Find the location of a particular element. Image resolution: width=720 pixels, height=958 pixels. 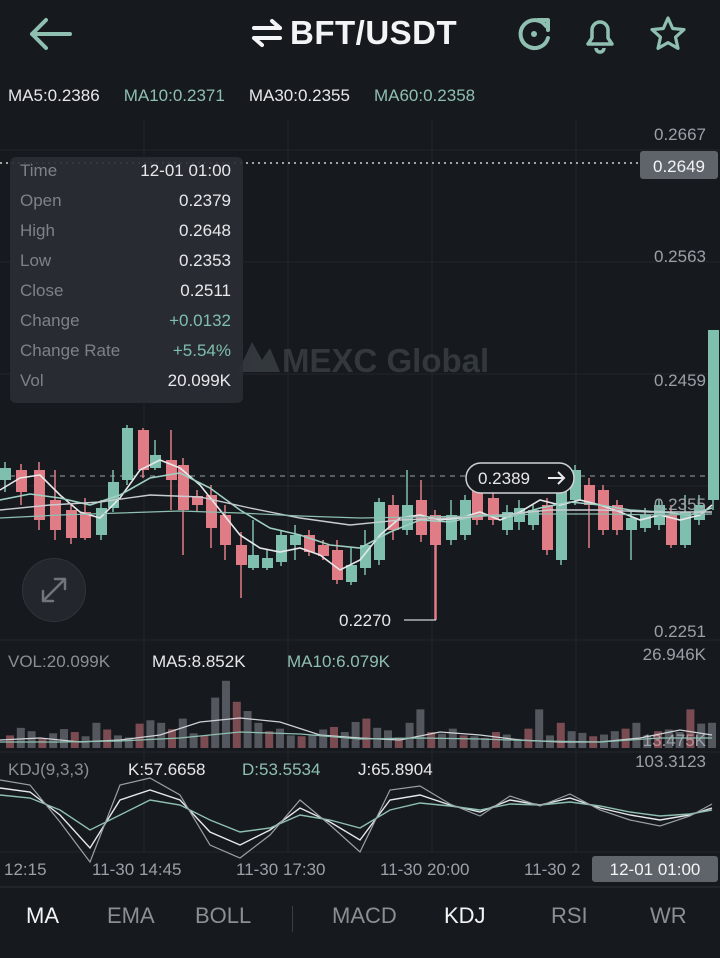

tooltip-row: Vol 20.099K is located at coordinates (125, 386).